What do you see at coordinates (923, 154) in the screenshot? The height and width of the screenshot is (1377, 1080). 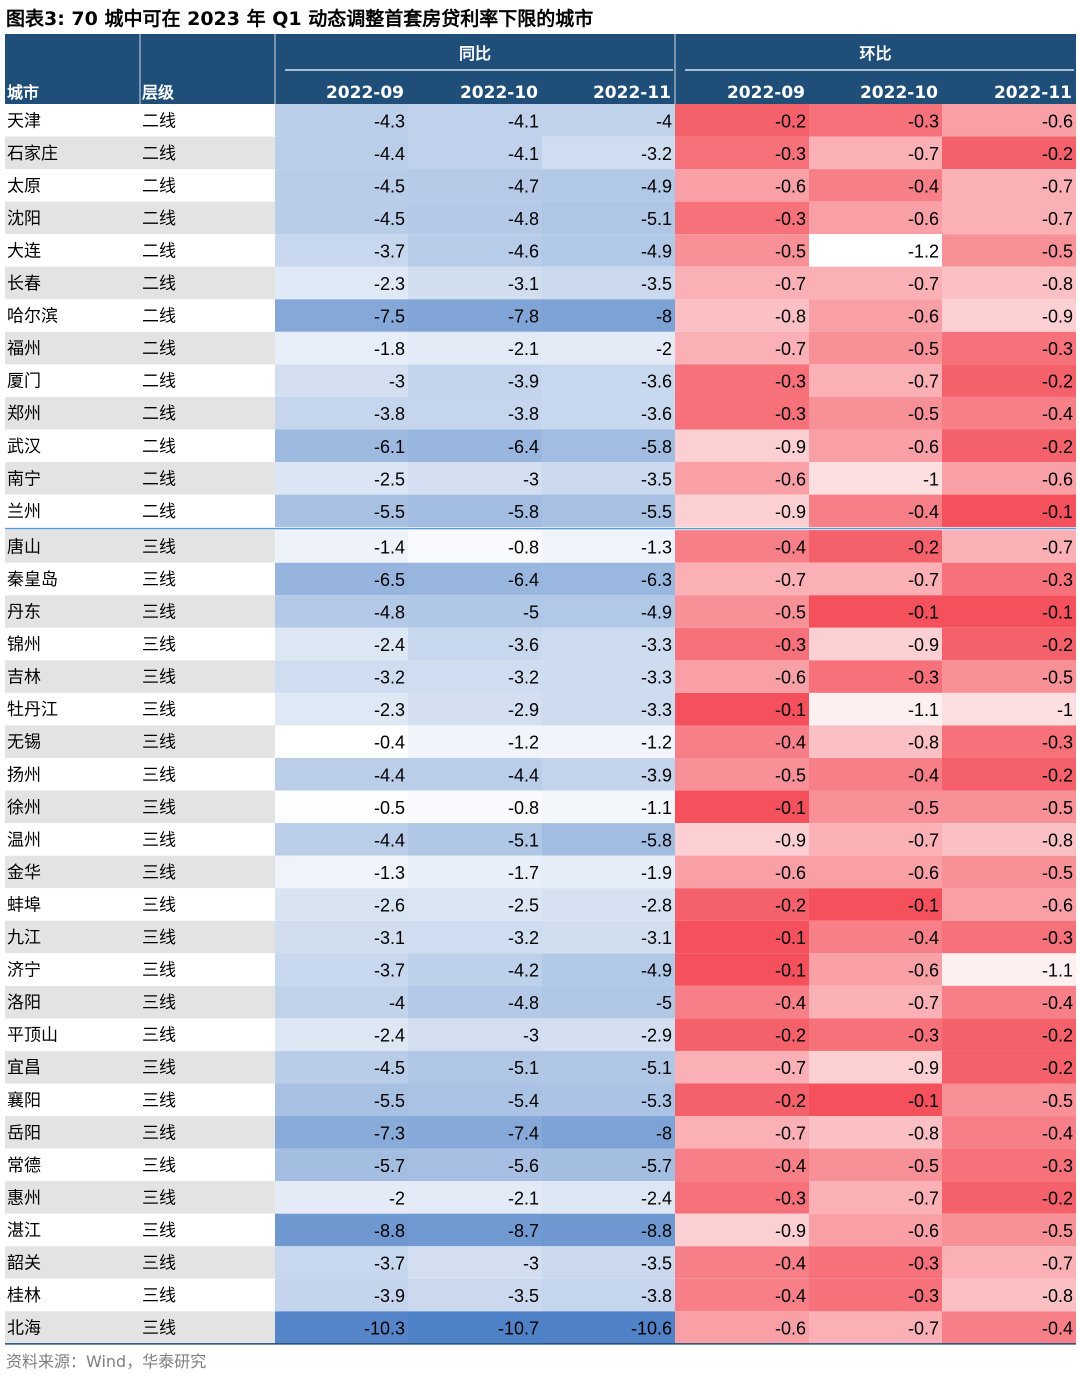 I see `mom-value: -0.7` at bounding box center [923, 154].